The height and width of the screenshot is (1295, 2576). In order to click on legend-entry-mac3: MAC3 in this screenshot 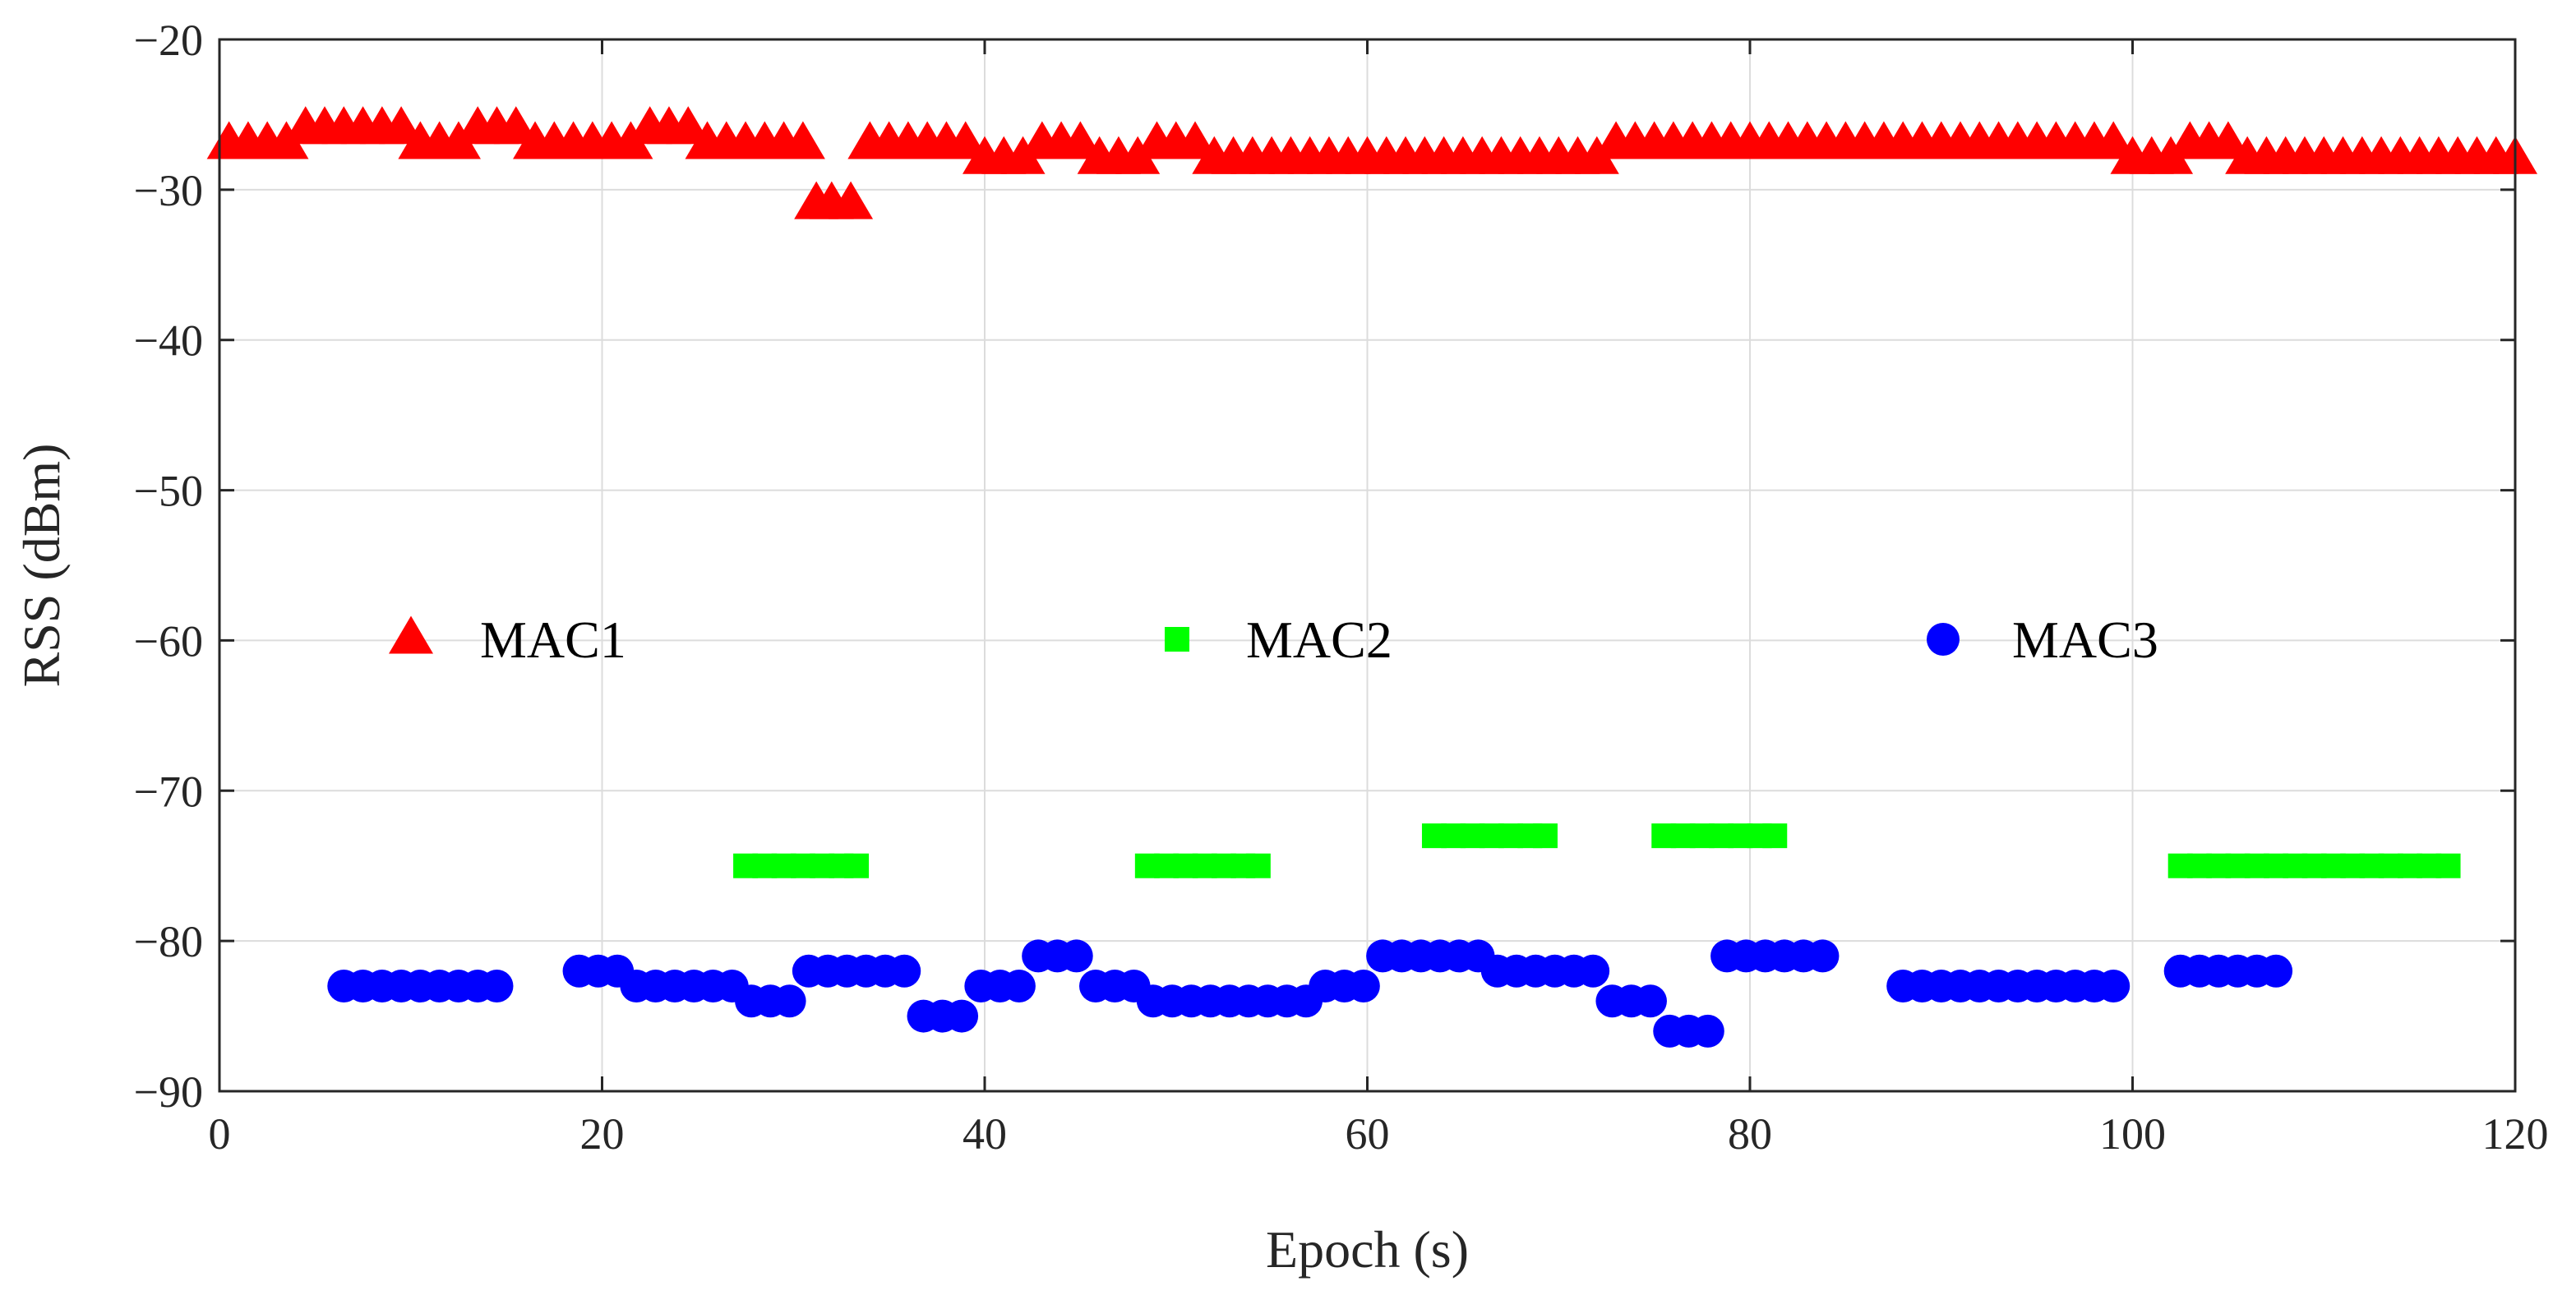, I will do `click(2043, 640)`.